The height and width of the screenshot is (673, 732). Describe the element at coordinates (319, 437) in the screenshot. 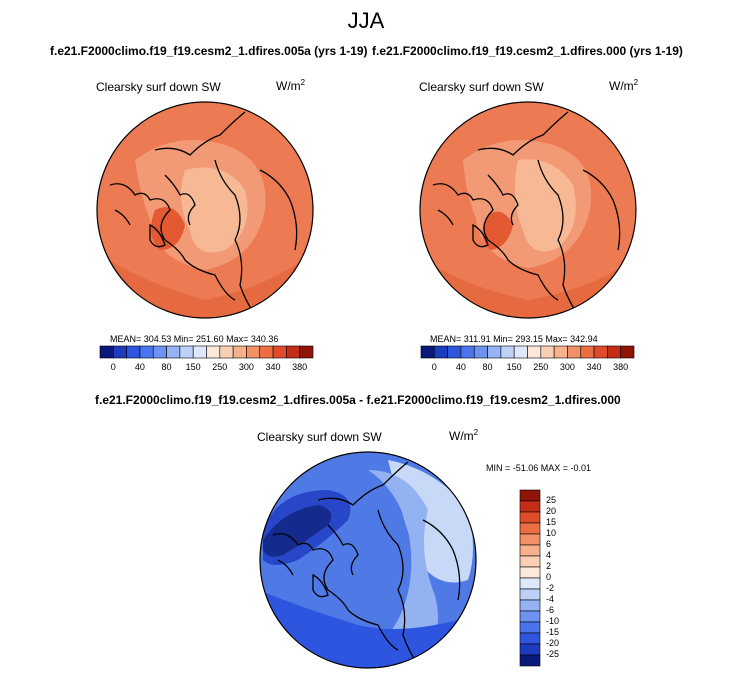

I see `diff-variable-label: Clearsky surf down SW` at that location.